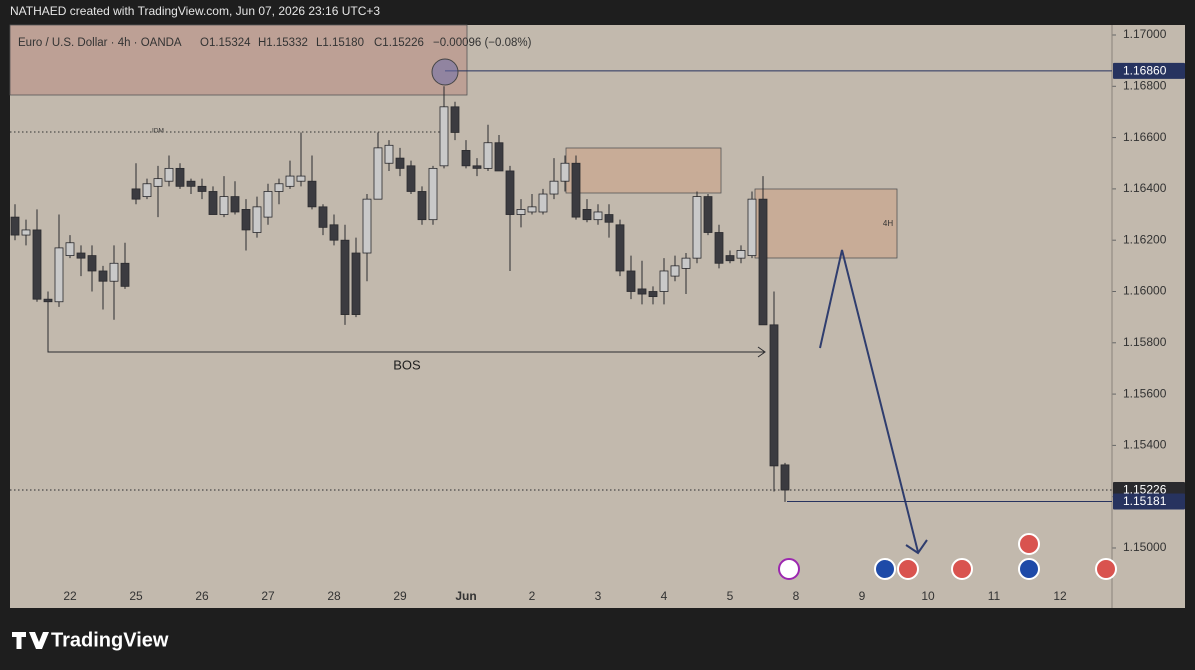 The image size is (1195, 670). I want to click on x-tick-label: 10, so click(928, 596).